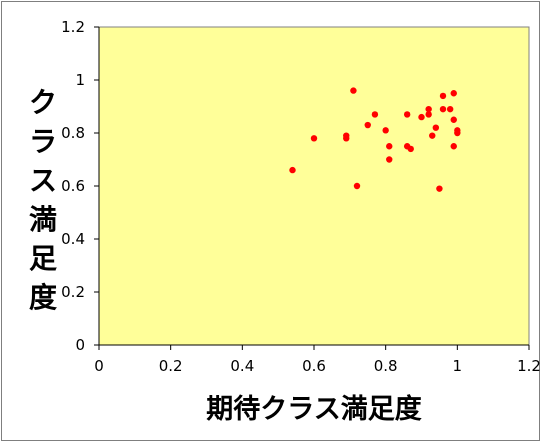  What do you see at coordinates (43, 141) in the screenshot?
I see `y-axis-title-char: ラ` at bounding box center [43, 141].